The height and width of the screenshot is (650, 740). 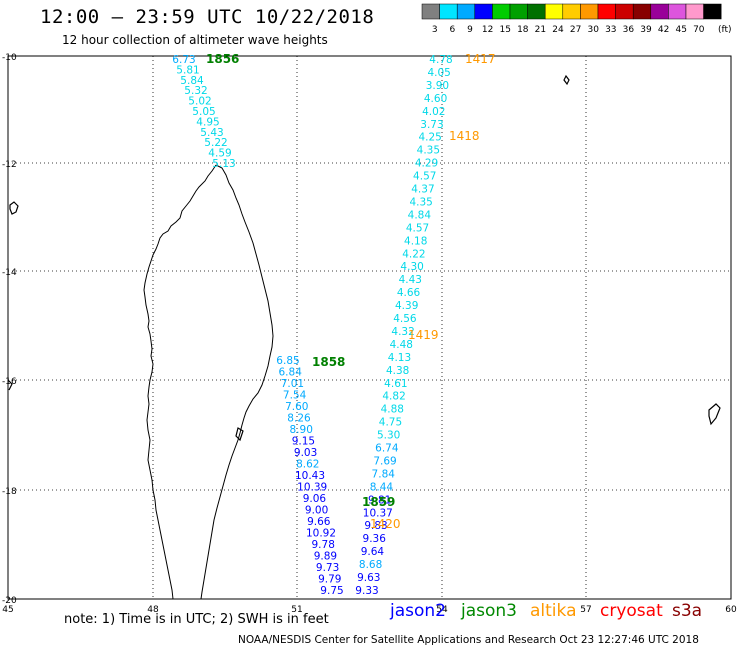 I want to click on legend-tick-label: 45, so click(x=680, y=30).